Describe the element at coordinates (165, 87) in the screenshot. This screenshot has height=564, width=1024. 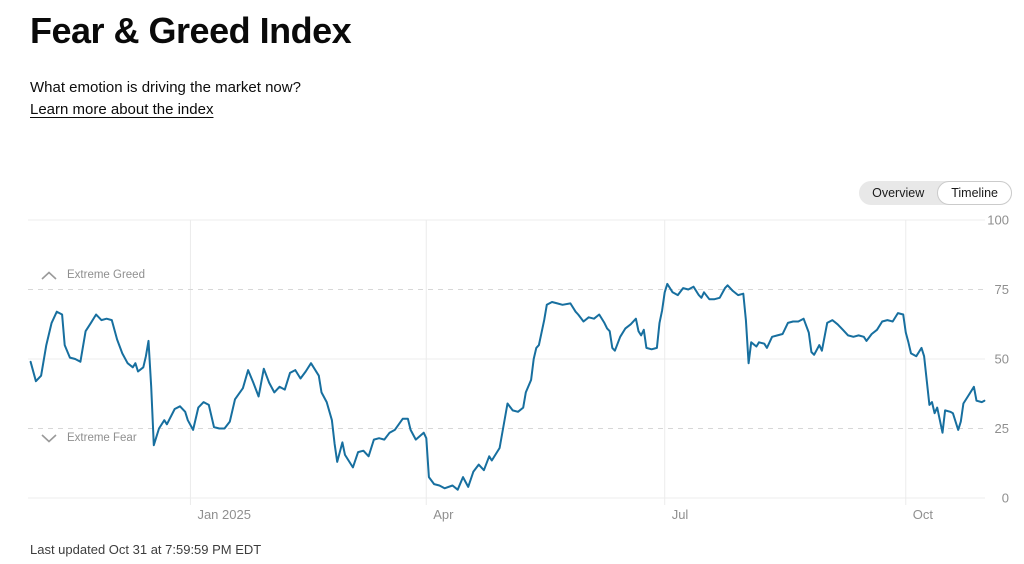
I see `page-subtitle: What emotion is driving the market now?` at that location.